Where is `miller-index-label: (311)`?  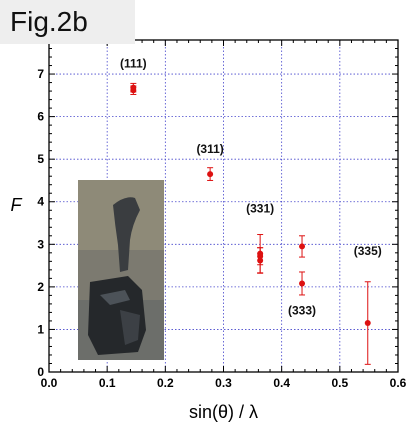
miller-index-label: (311) is located at coordinates (209, 149).